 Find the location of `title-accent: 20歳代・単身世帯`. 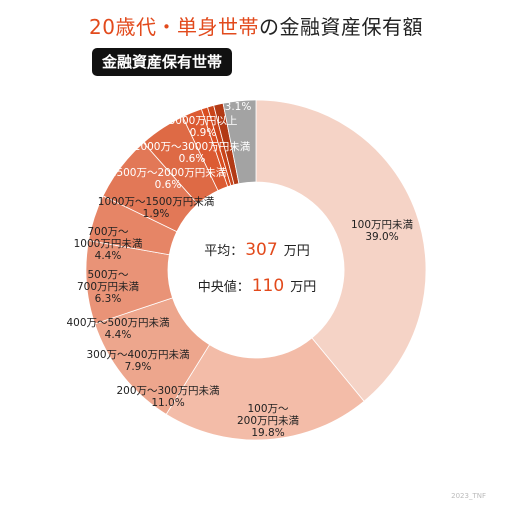

title-accent: 20歳代・単身世帯 is located at coordinates (174, 27).